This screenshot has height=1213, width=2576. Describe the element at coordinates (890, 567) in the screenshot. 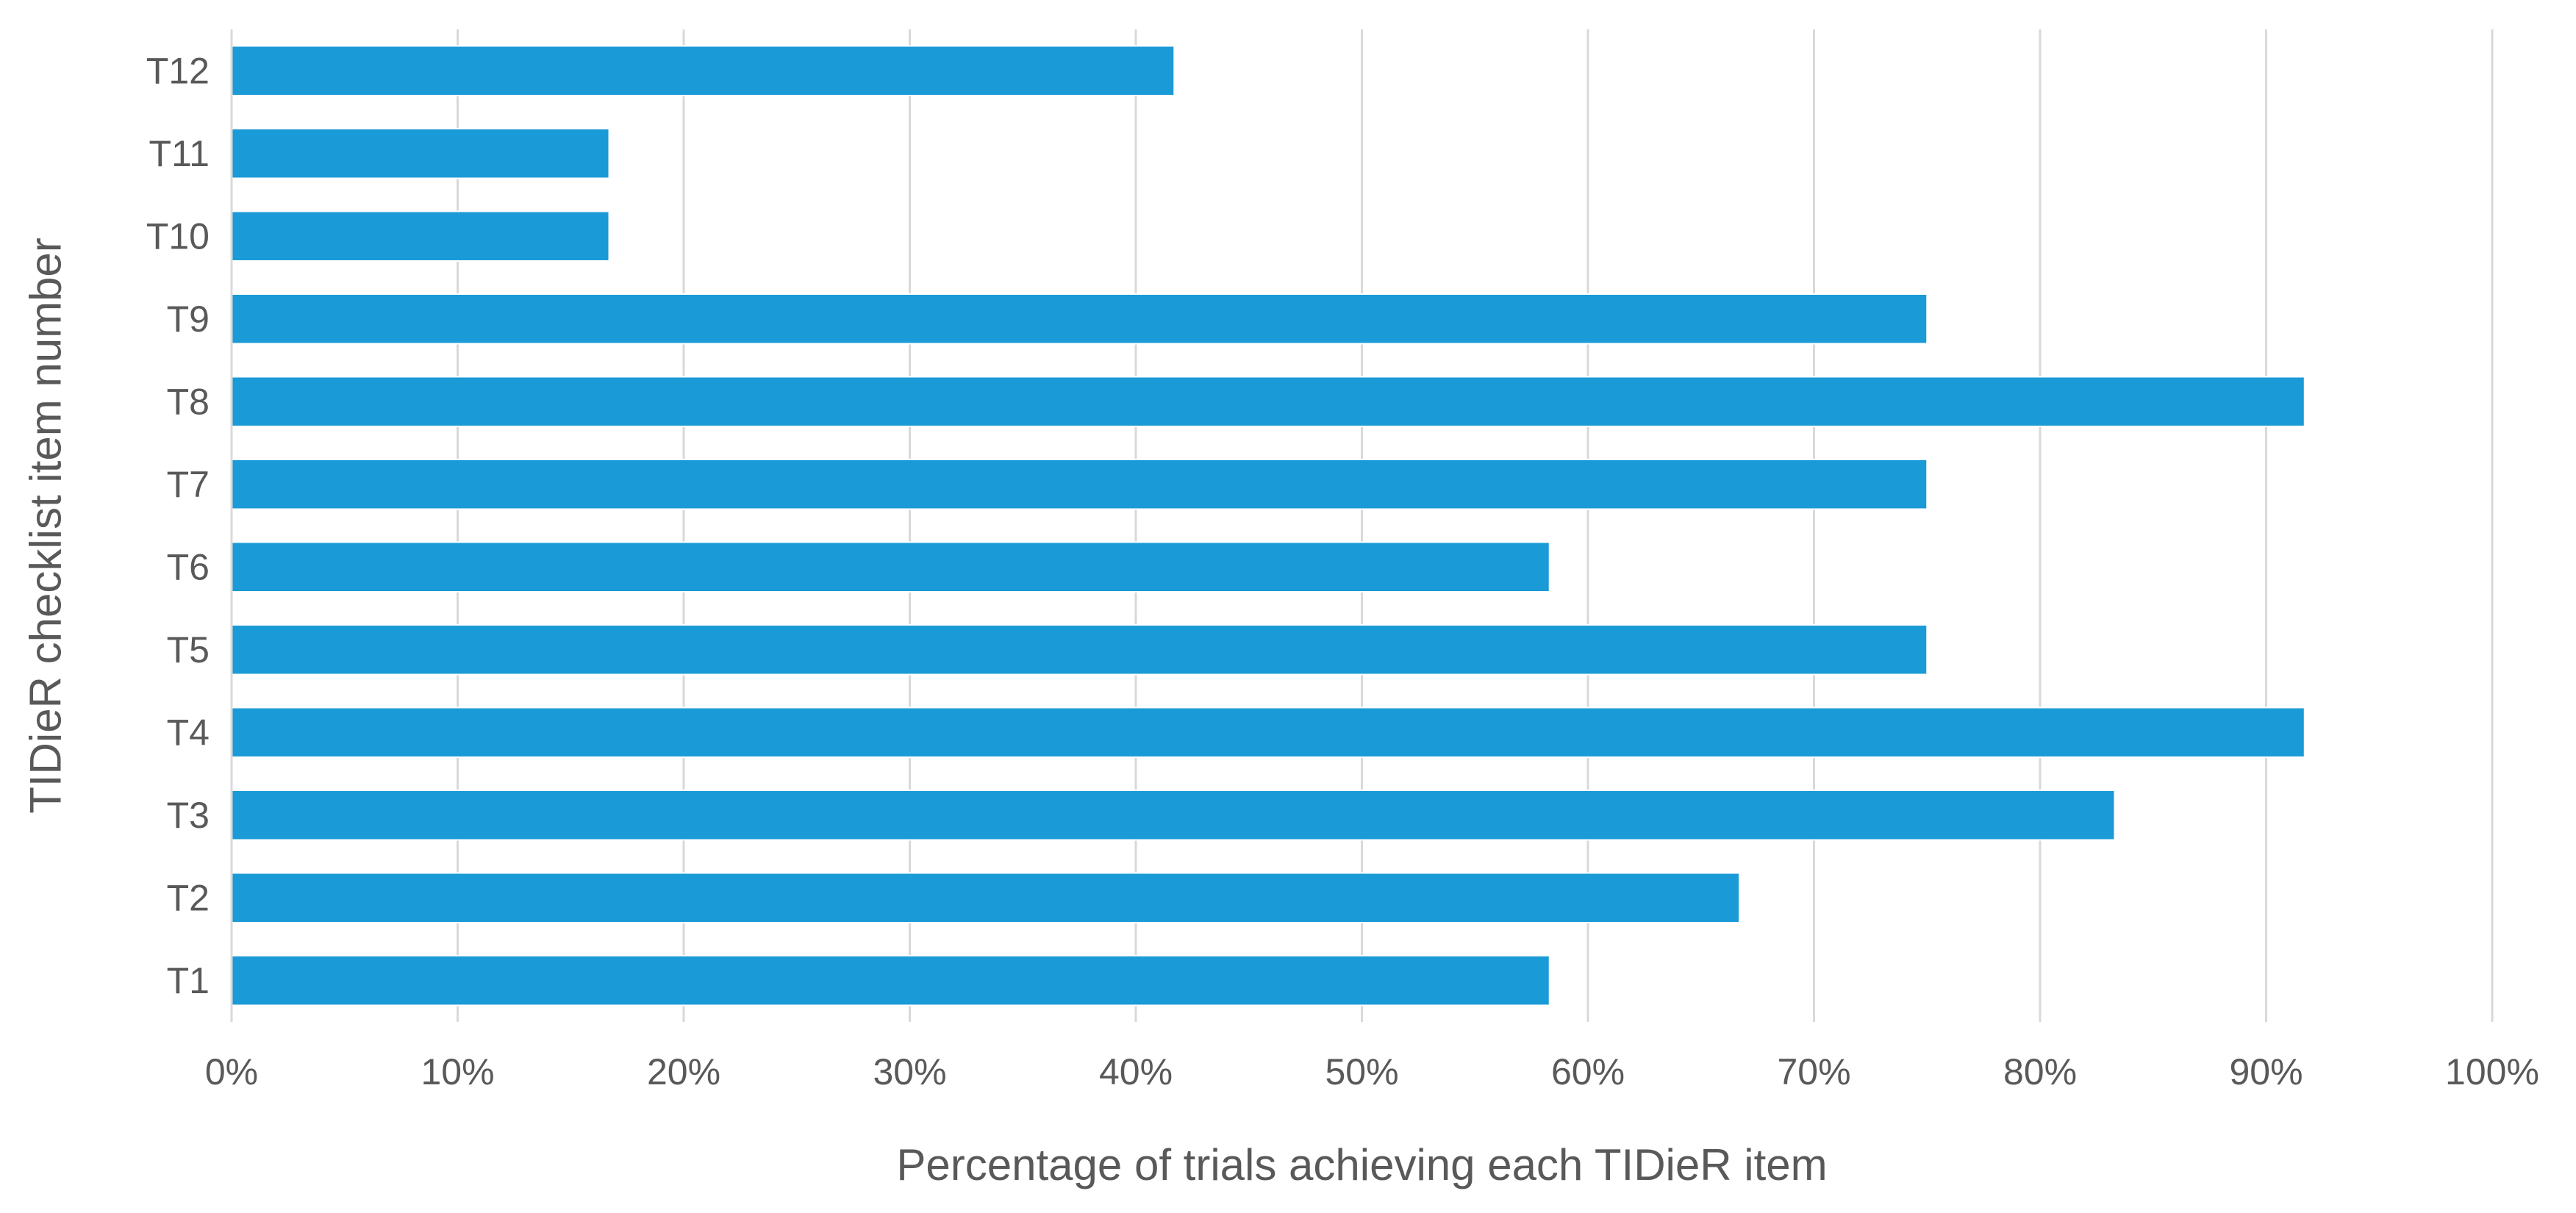

I see `bar-t6` at that location.